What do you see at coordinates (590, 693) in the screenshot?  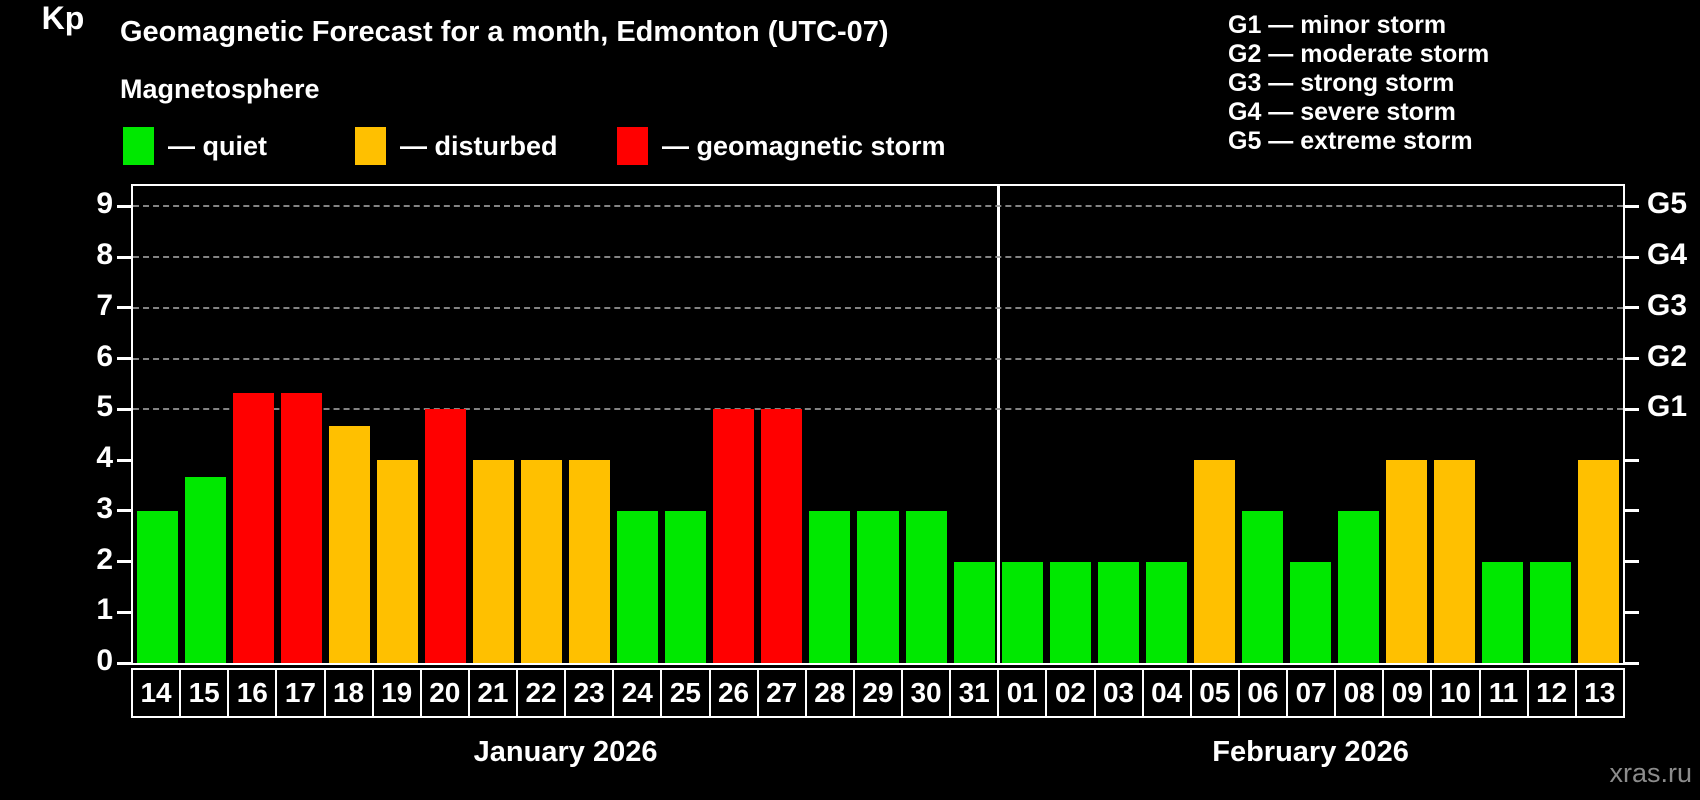 I see `day-cell-23: 23` at bounding box center [590, 693].